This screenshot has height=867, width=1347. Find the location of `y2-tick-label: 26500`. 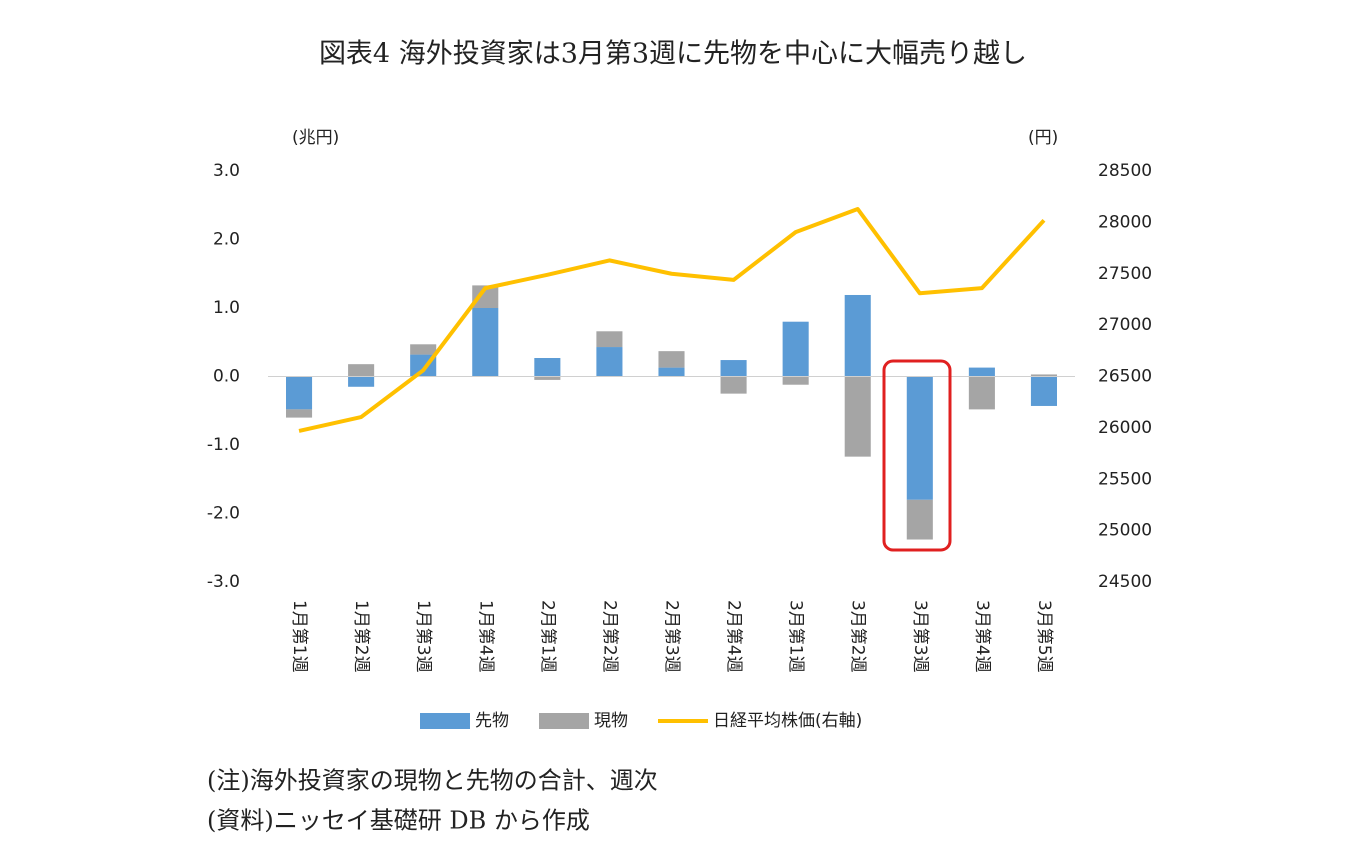

y2-tick-label: 26500 is located at coordinates (1125, 377).